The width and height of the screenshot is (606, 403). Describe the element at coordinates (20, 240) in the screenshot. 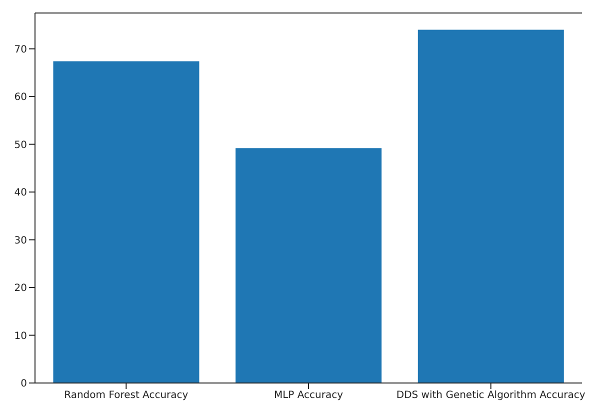

I see `y-tick-label: 30` at that location.